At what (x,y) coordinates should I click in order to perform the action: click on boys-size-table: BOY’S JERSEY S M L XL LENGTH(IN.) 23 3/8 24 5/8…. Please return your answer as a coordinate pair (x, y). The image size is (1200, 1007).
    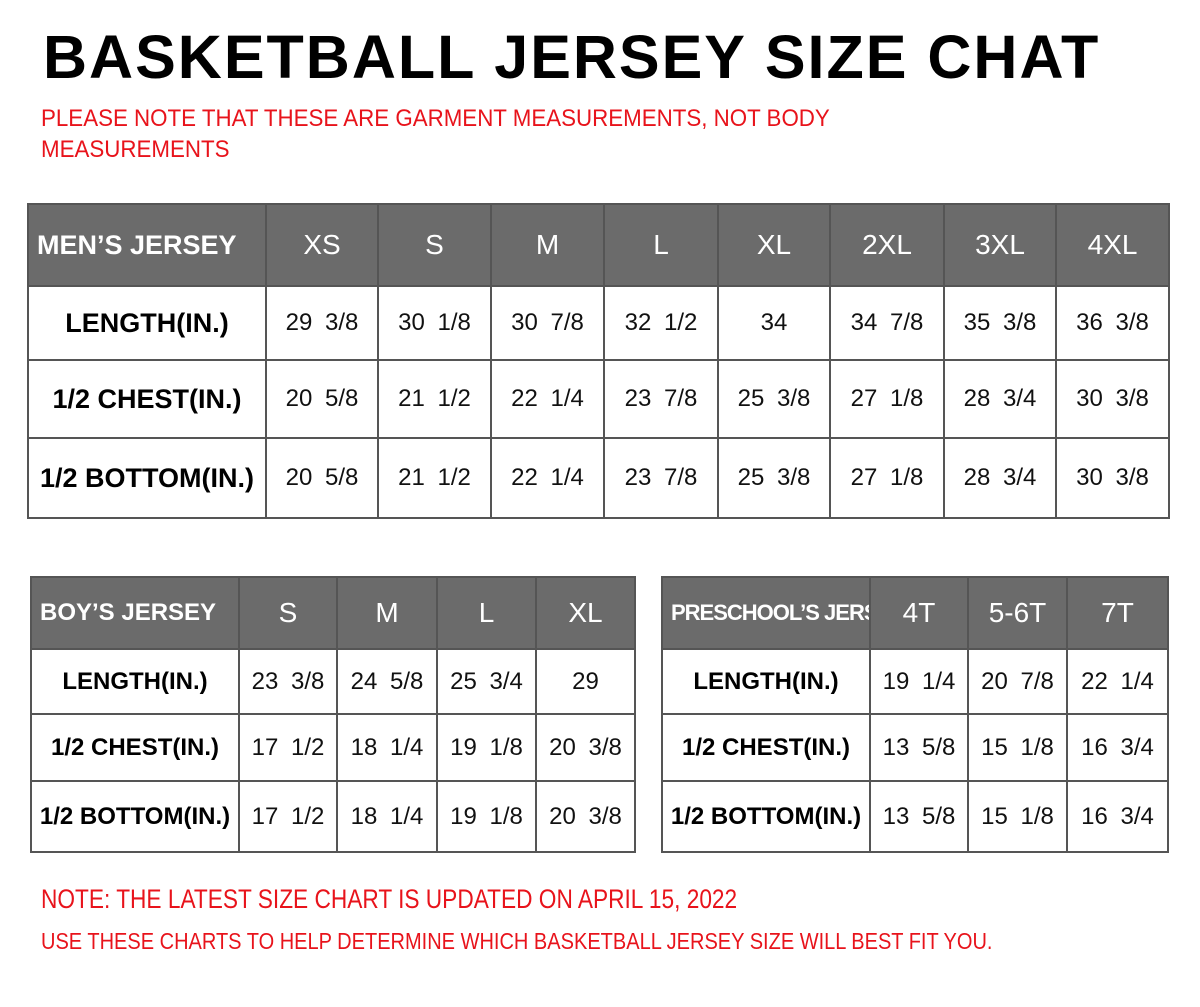
    Looking at the image, I should click on (333, 714).